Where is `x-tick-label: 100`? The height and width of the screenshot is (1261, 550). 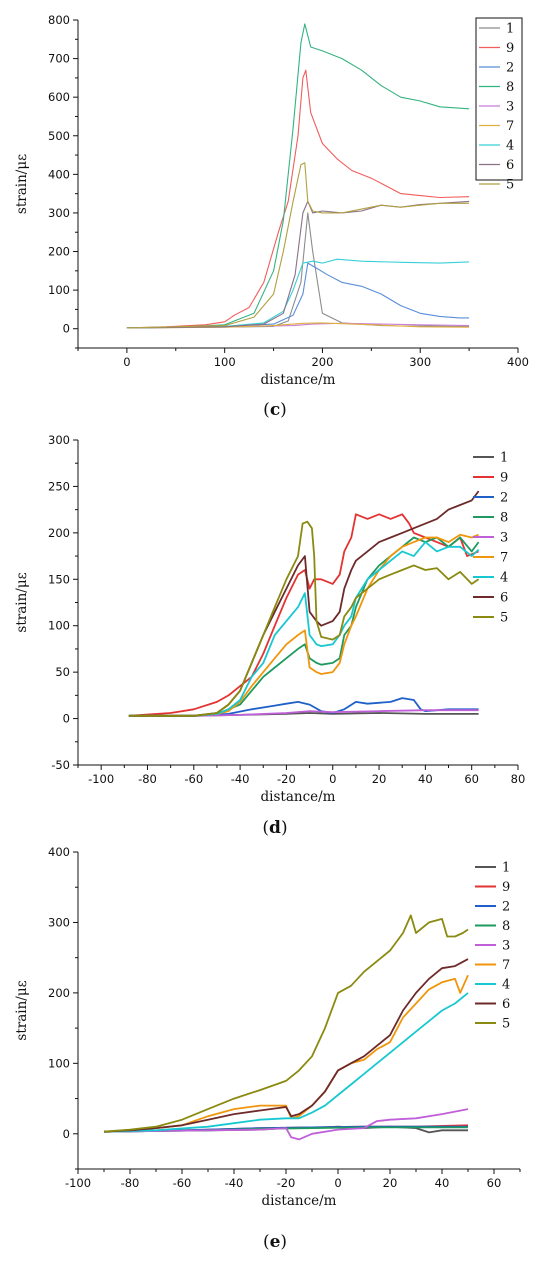 x-tick-label: 100 is located at coordinates (225, 362).